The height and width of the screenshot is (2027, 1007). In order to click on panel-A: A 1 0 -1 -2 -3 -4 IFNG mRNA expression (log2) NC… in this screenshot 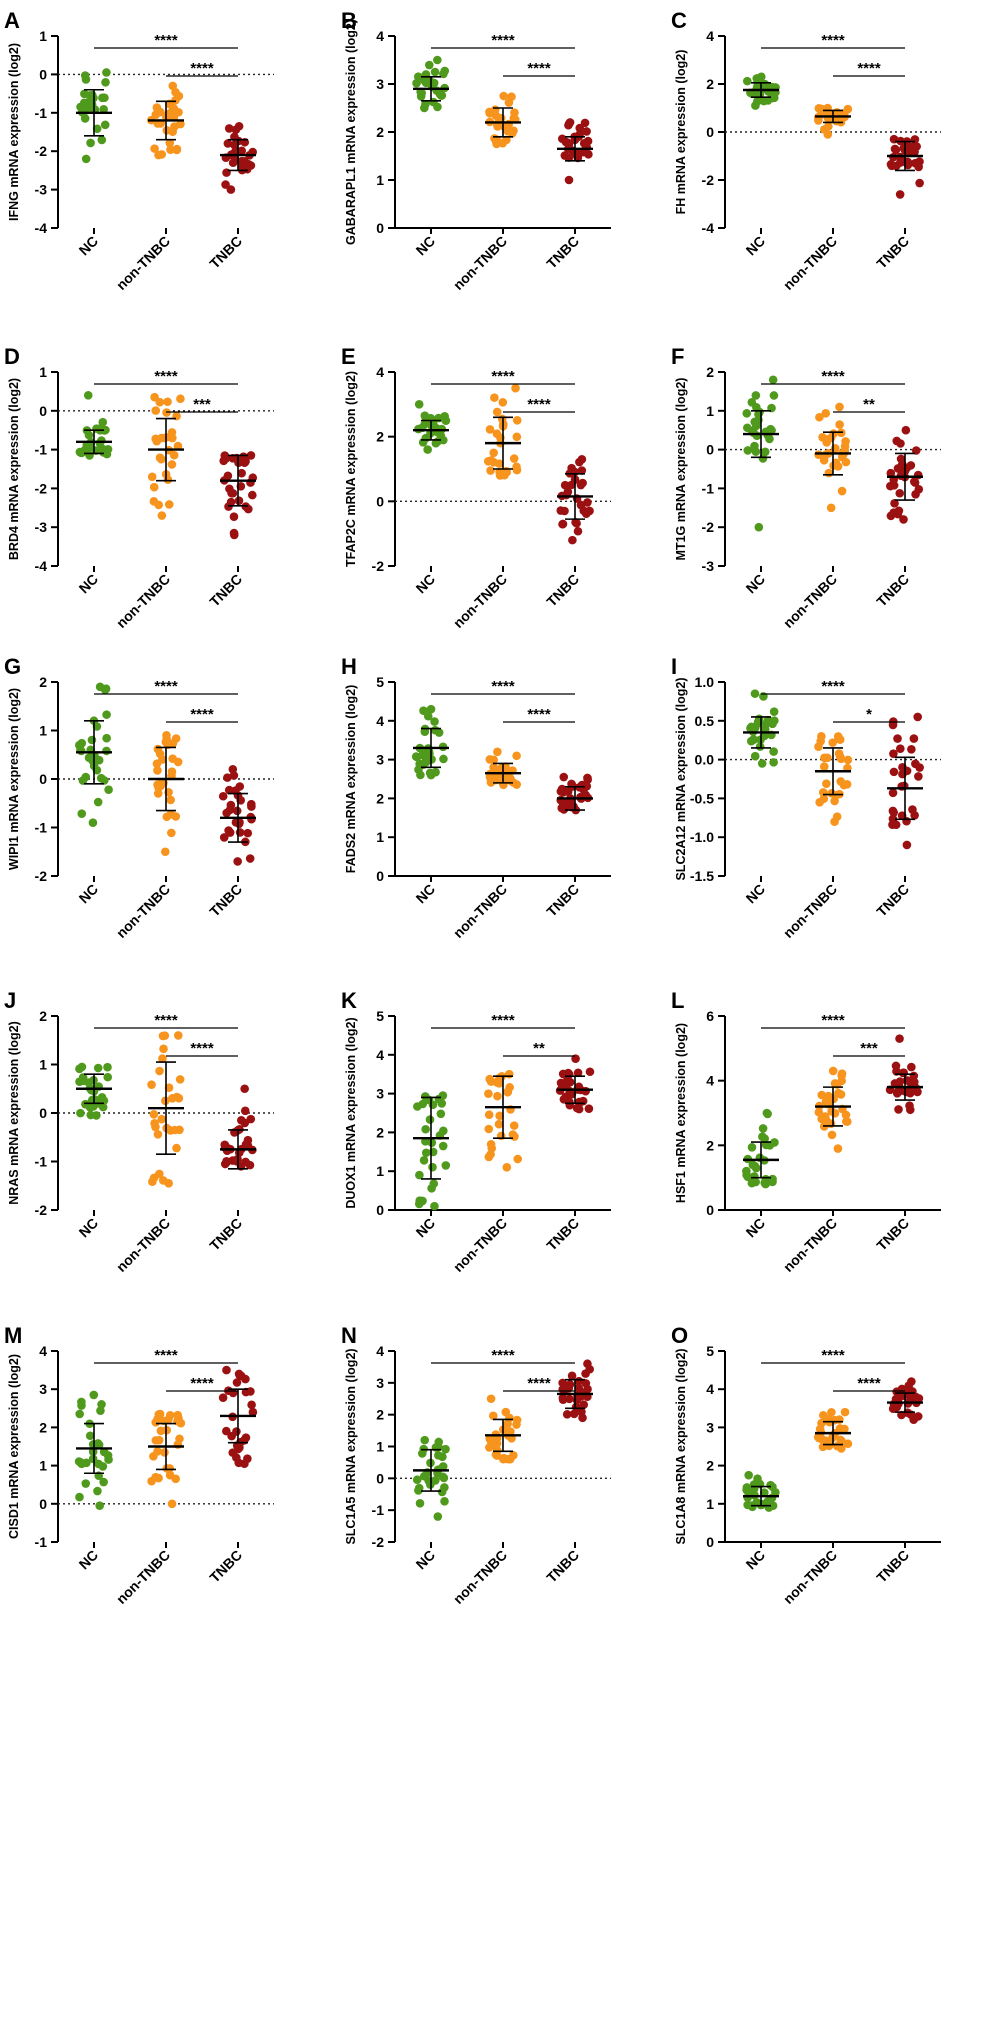, I will do `click(139, 150)`.